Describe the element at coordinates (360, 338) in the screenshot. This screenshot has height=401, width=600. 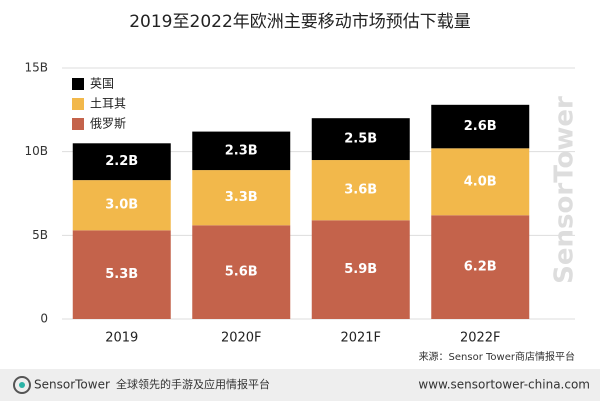
I see `x-tick-label: 2021F` at that location.